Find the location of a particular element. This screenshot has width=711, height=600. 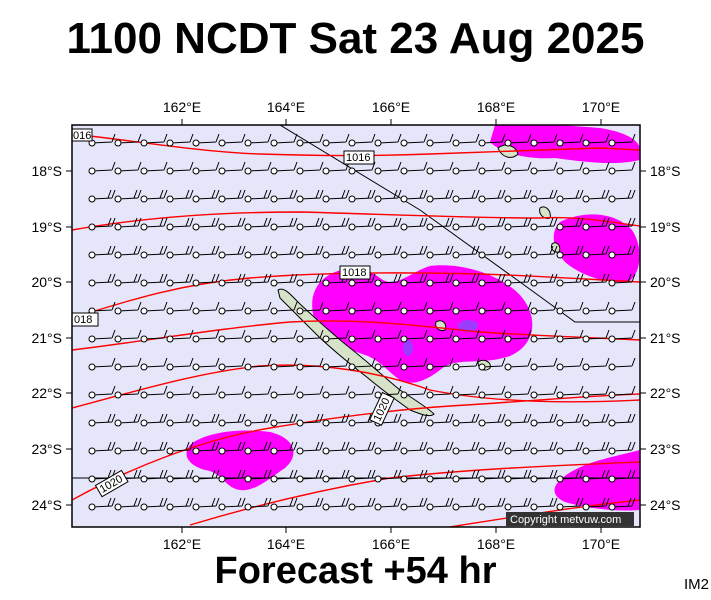

lat-tick-label: 20°S is located at coordinates (665, 282).